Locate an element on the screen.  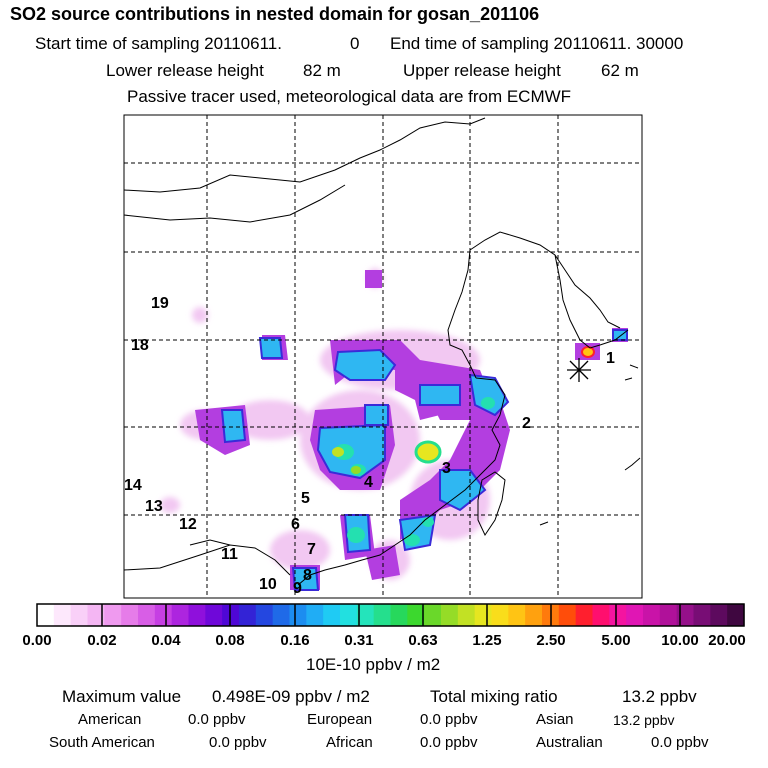
region-label: 18 is located at coordinates (140, 345).